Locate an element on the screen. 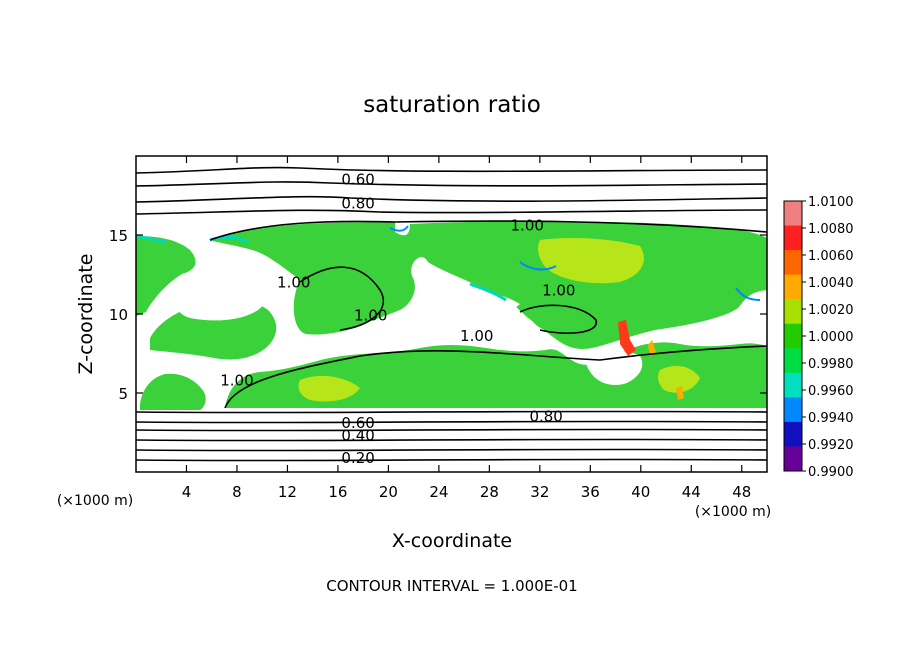  moist-region-right-lobe is located at coordinates (561, 319).